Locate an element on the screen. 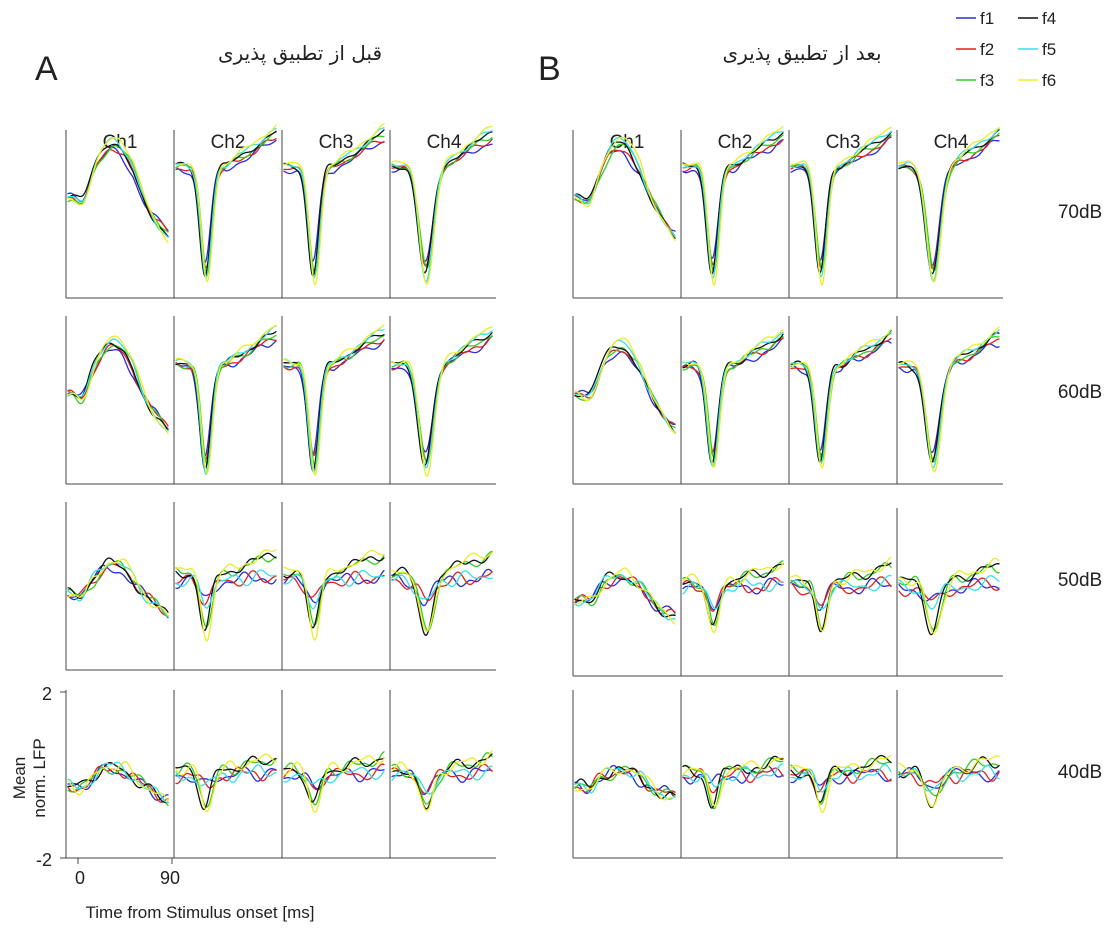  subplot-b-40db-ch2 is located at coordinates (732, 774).